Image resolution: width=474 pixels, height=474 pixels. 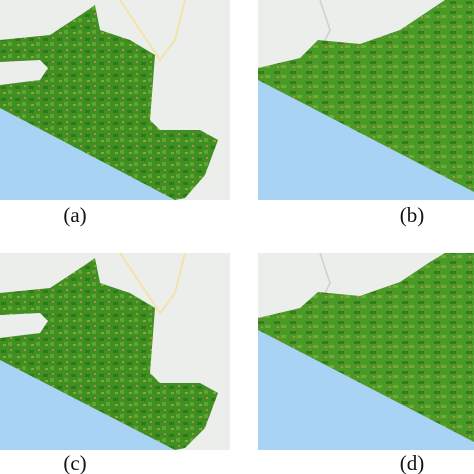 I want to click on panel-label: (a), so click(x=74, y=215).